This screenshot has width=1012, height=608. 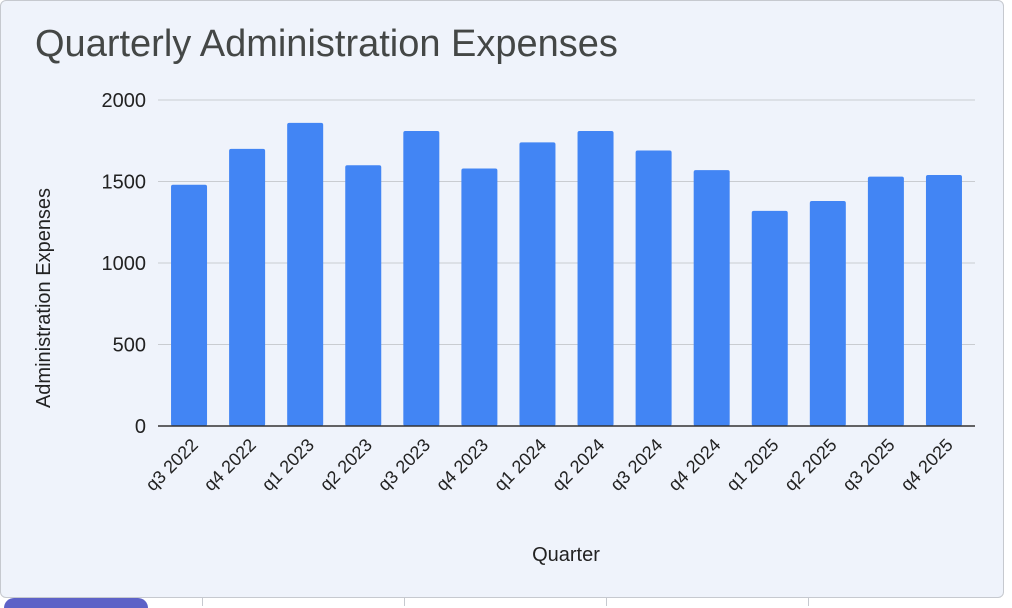 I want to click on y-tick-label: 1000, so click(x=124, y=264).